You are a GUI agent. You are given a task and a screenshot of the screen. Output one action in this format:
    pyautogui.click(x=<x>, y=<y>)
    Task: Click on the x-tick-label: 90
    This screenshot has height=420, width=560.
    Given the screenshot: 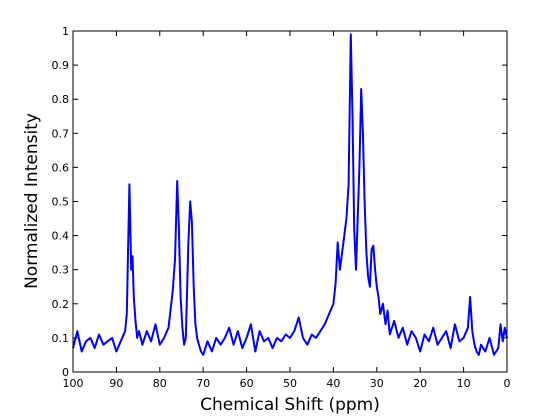 What is the action you would take?
    pyautogui.click(x=116, y=383)
    